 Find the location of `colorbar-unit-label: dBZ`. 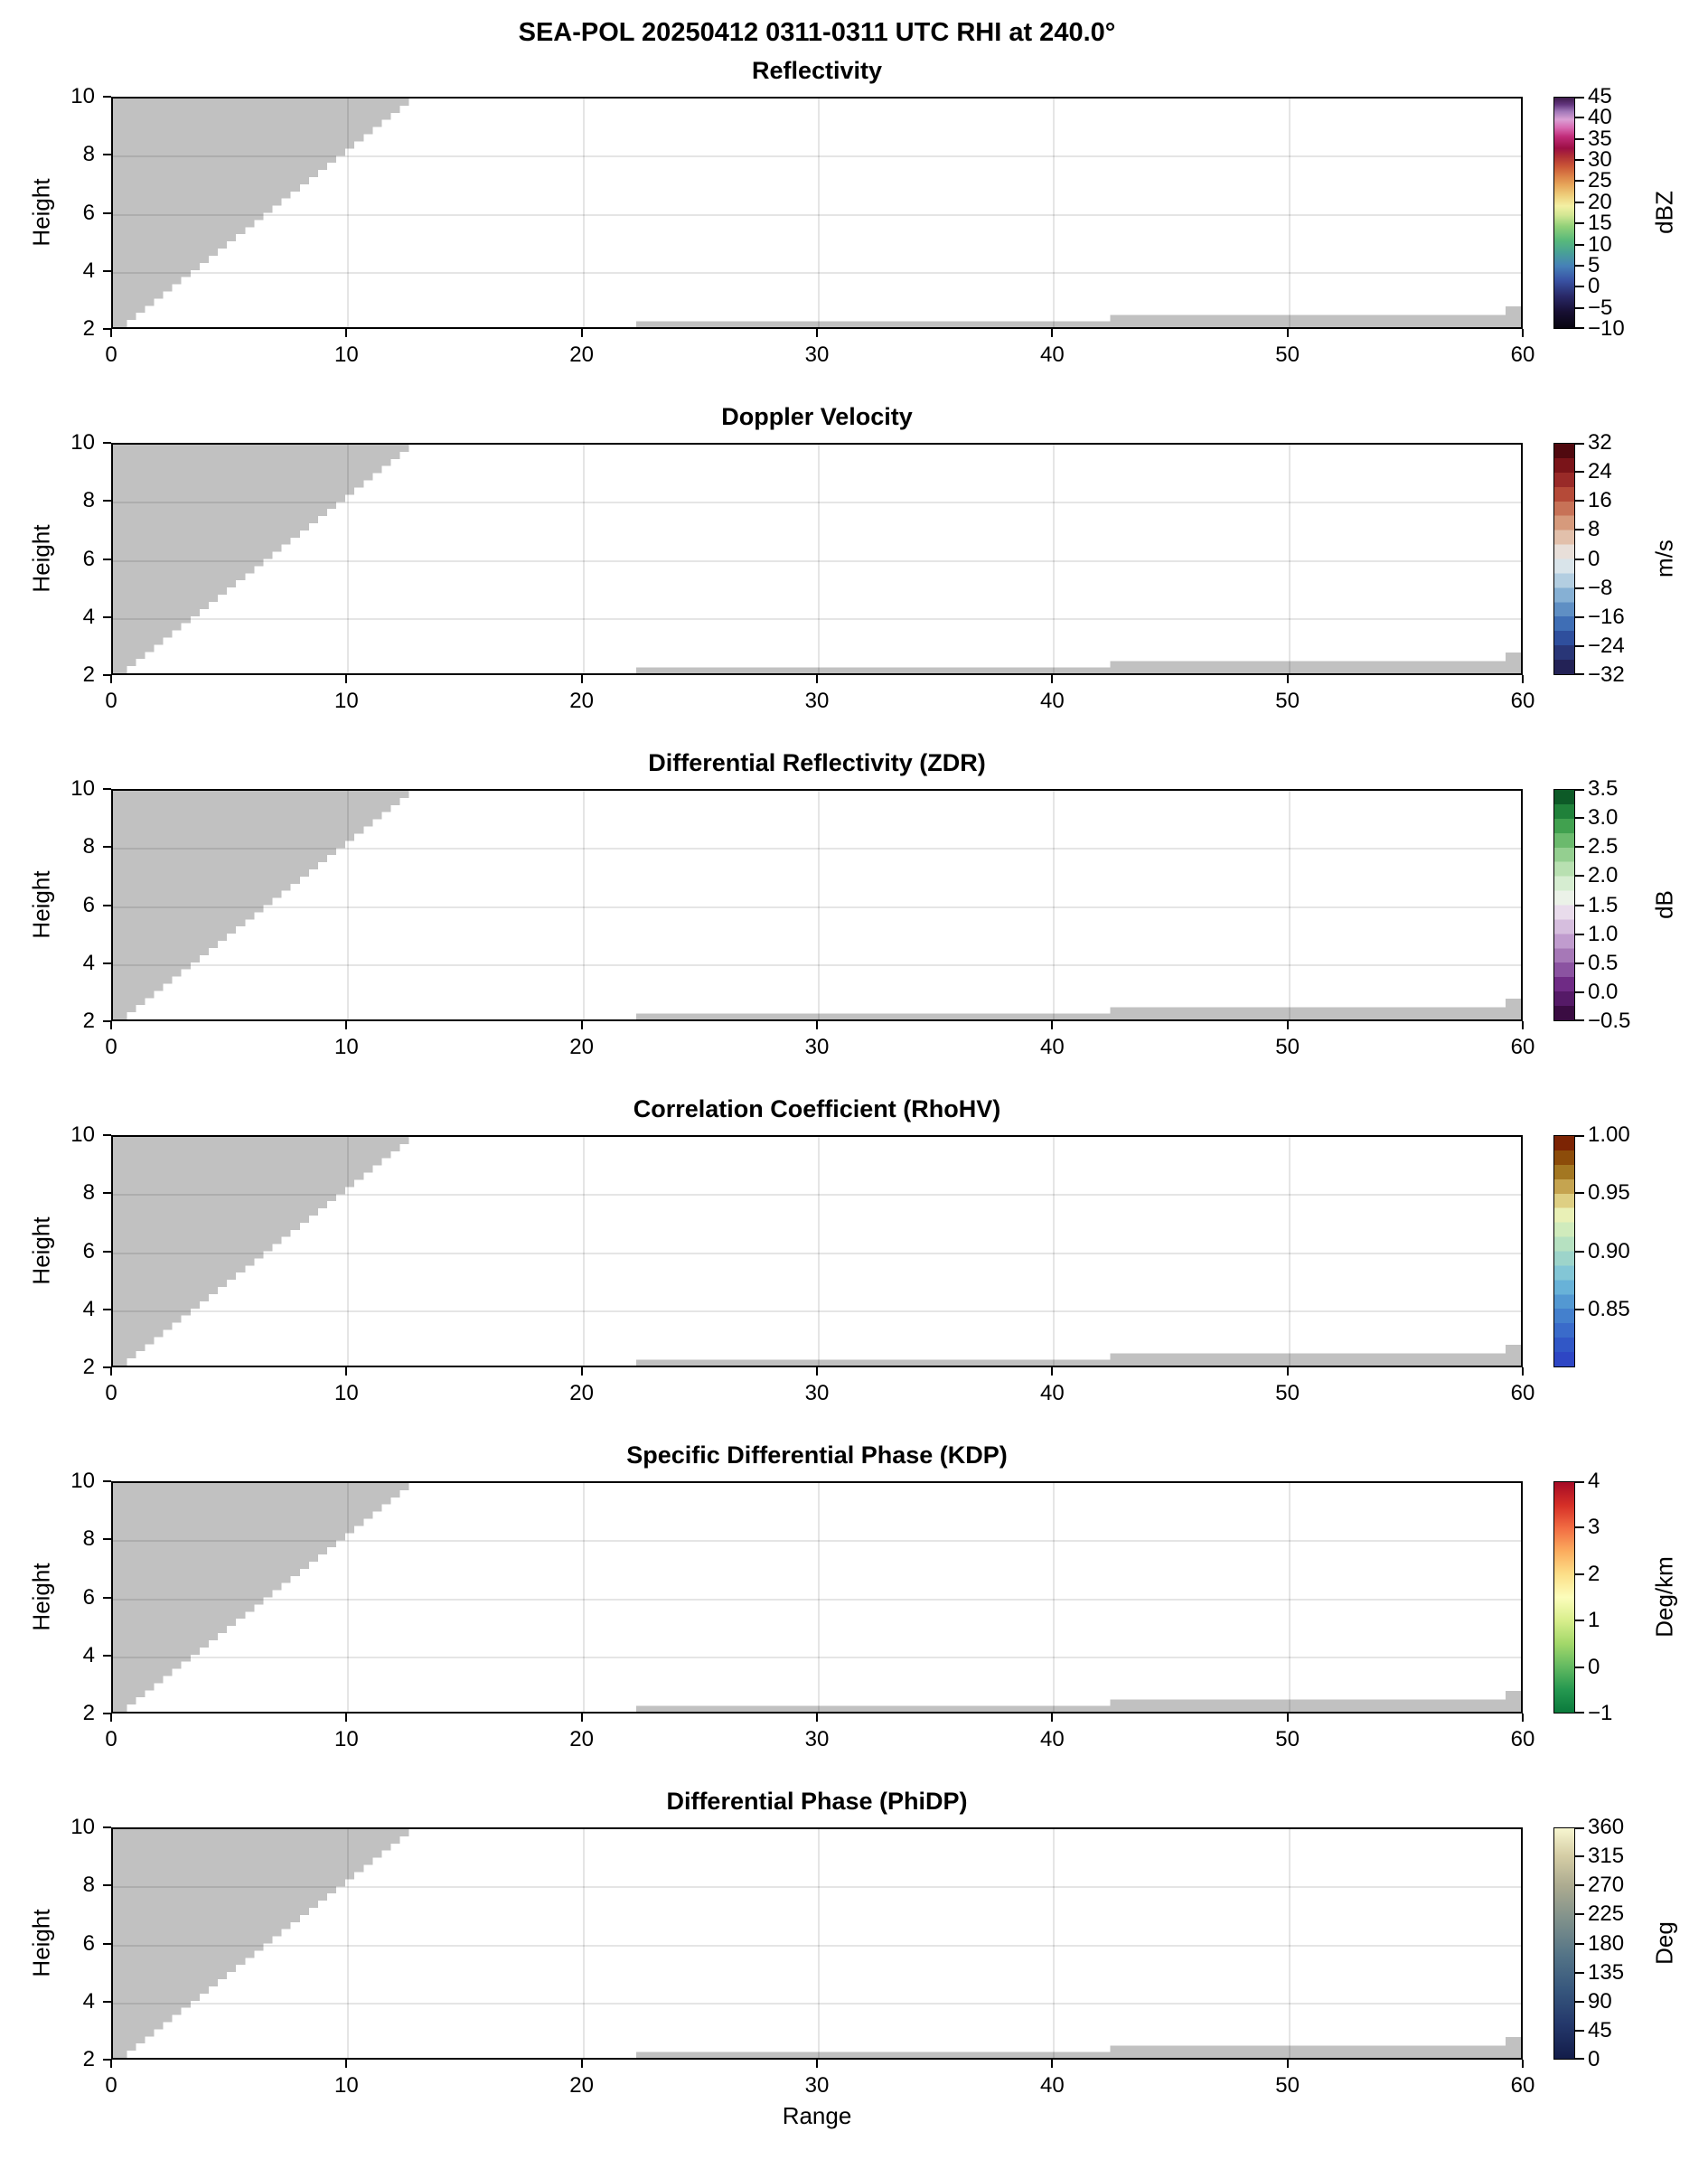

colorbar-unit-label: dBZ is located at coordinates (1664, 213).